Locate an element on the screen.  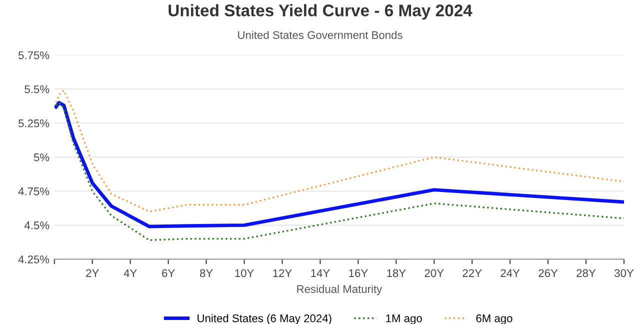
legend-label: United States (6 May 2024) is located at coordinates (265, 319).